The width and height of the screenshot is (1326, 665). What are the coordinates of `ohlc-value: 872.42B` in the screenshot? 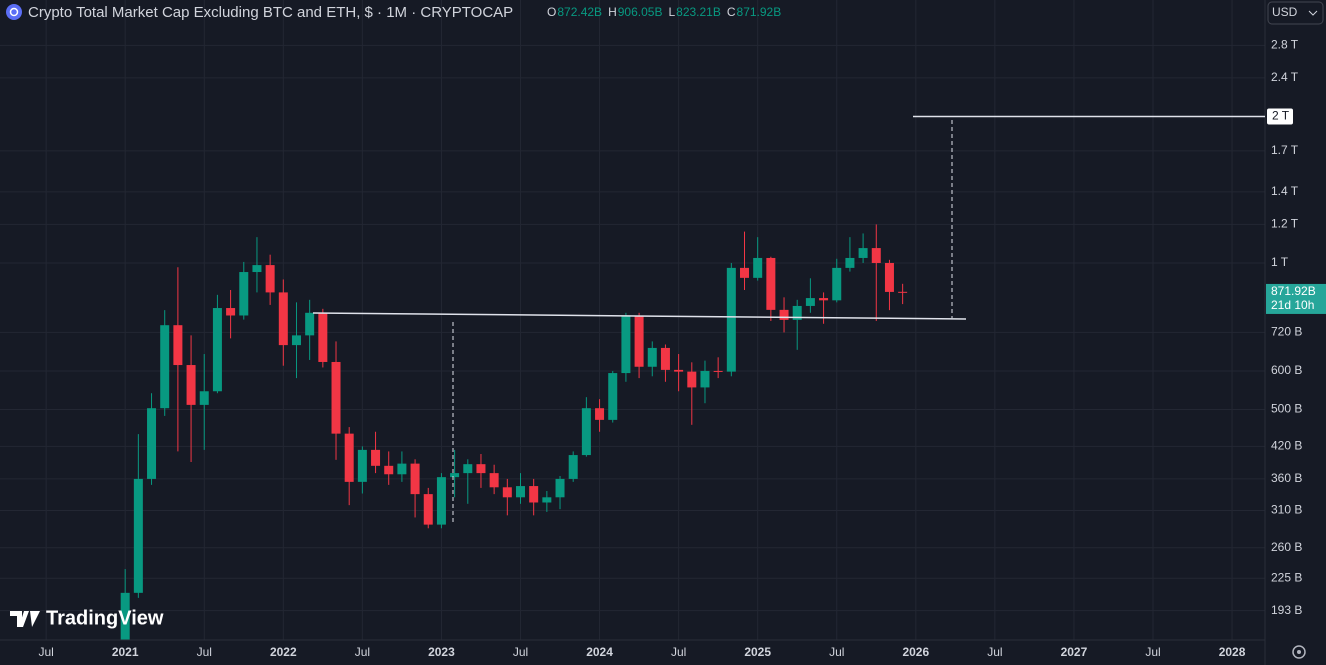 It's located at (579, 12).